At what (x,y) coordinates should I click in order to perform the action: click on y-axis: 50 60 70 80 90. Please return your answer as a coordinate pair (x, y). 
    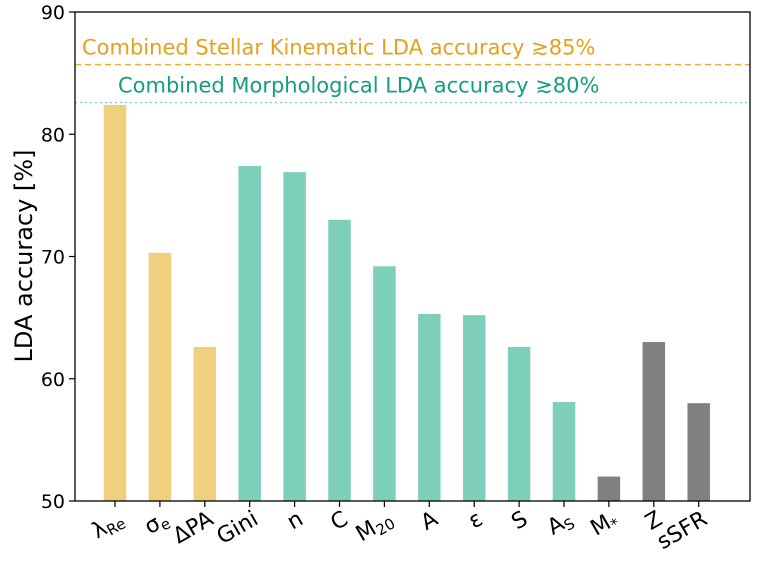
    Looking at the image, I should click on (58, 257).